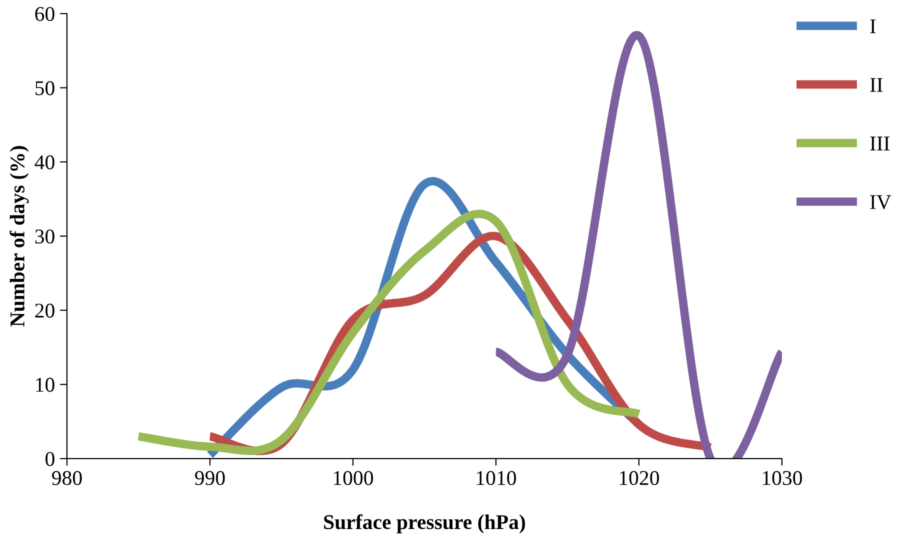 The height and width of the screenshot is (544, 905). I want to click on y-axis-title: Number of days (%), so click(19, 236).